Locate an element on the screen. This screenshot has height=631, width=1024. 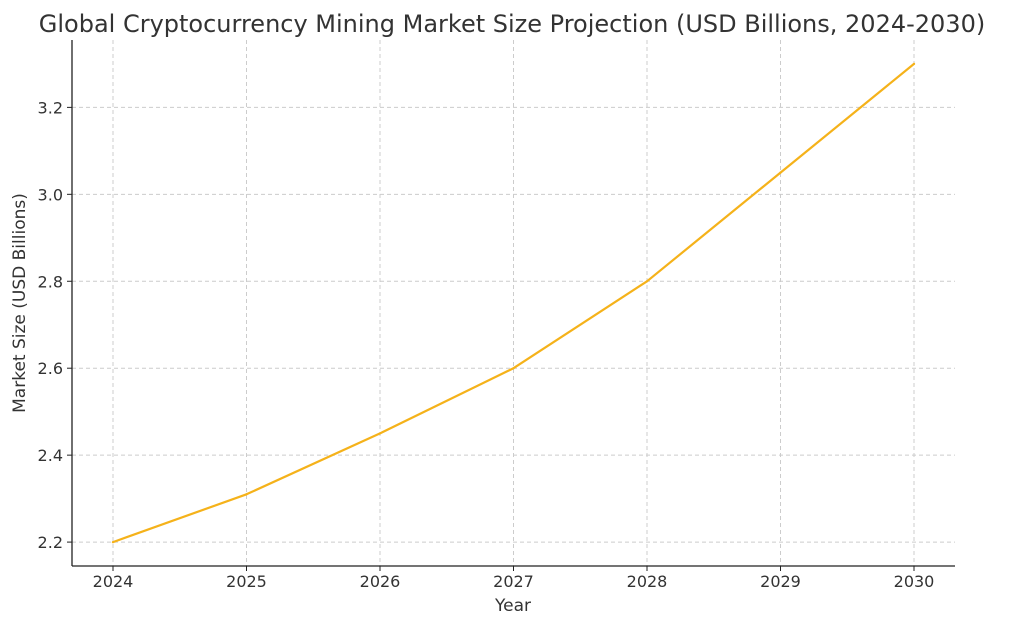
x-tick-label: 2028 is located at coordinates (647, 581).